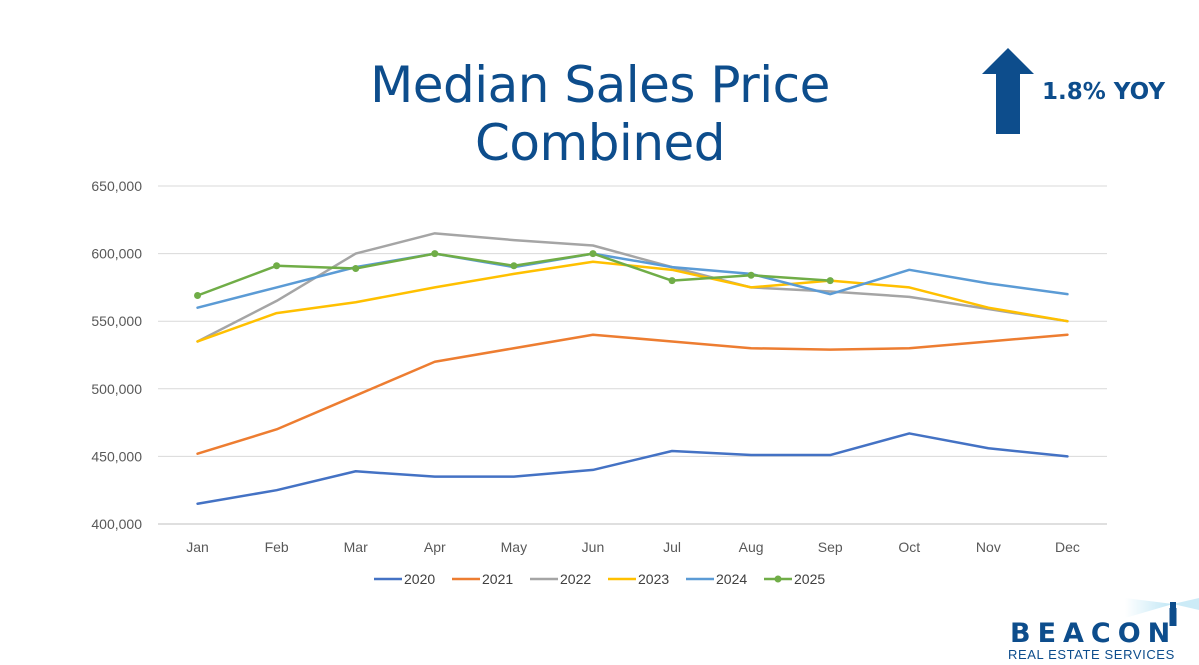 The image size is (1199, 665). What do you see at coordinates (575, 579) in the screenshot?
I see `legend-label: 2022` at bounding box center [575, 579].